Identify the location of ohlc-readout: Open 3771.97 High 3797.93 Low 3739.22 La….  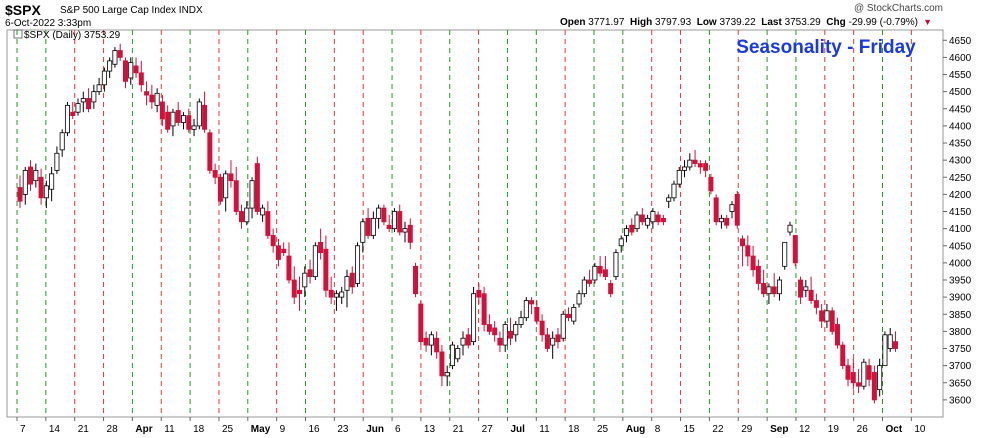
(739, 22).